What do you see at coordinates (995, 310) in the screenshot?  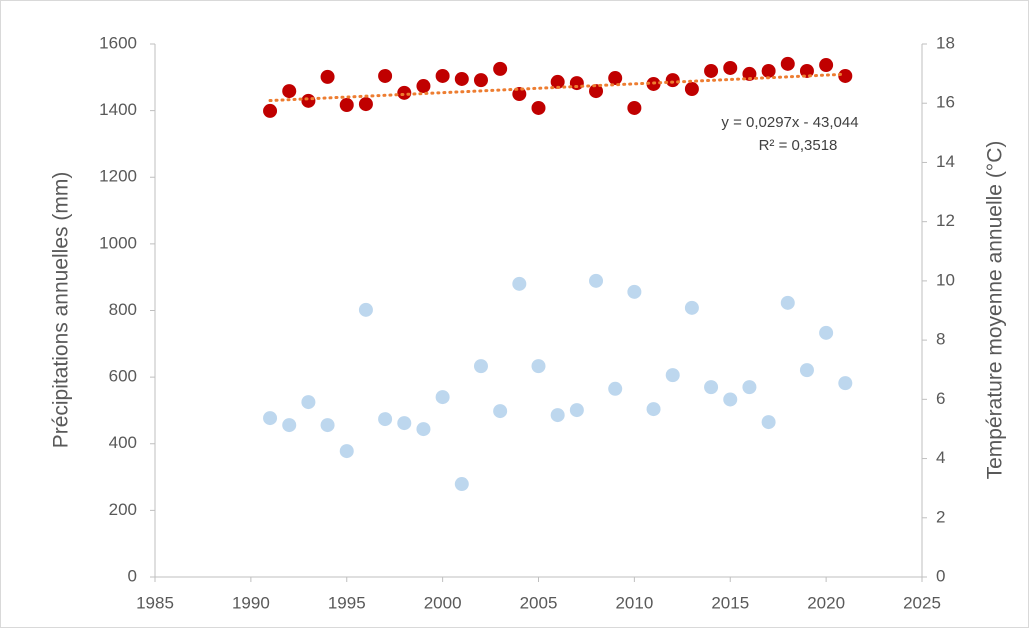 I see `y2-axis-label: Température moyenne annuelle (°C)` at bounding box center [995, 310].